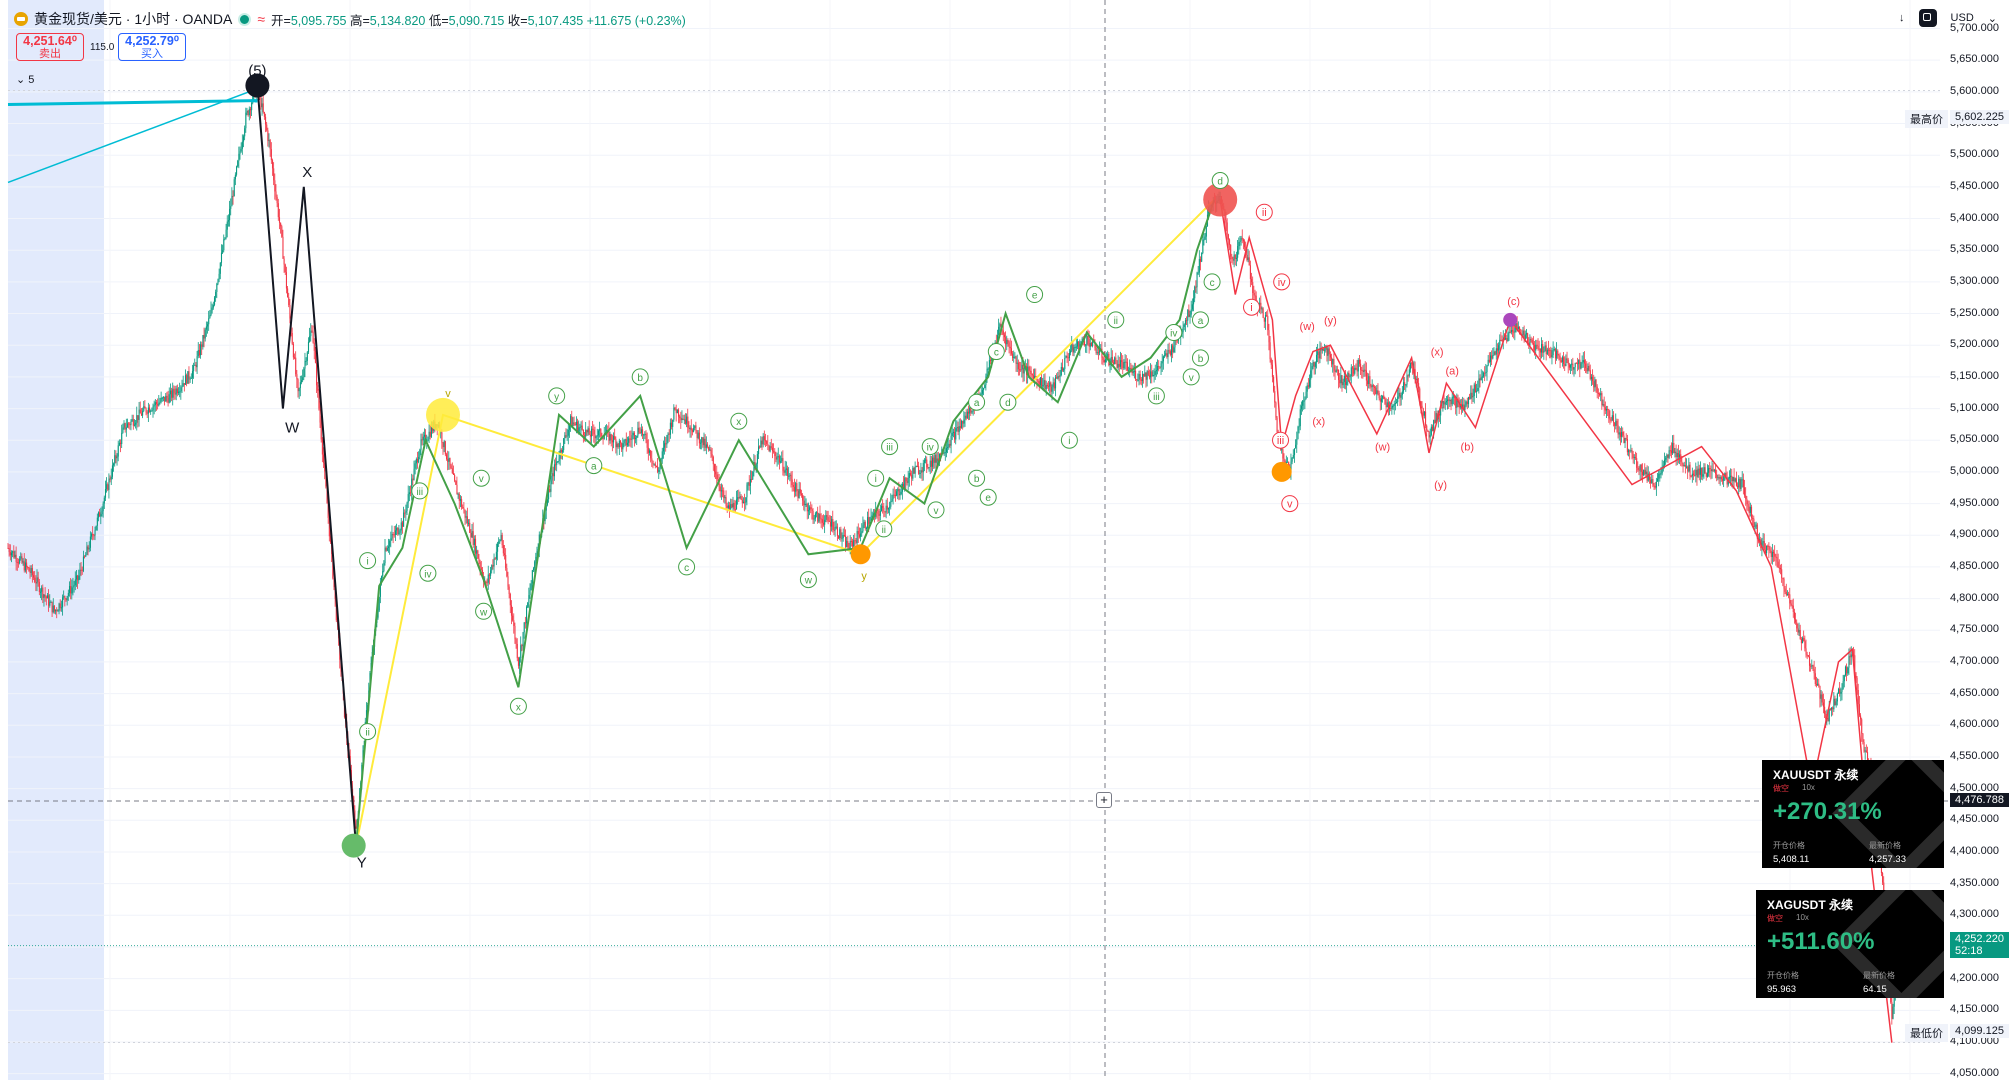 The image size is (2015, 1080). What do you see at coordinates (1974, 819) in the screenshot?
I see `price-tick-label: 4,450.000` at bounding box center [1974, 819].